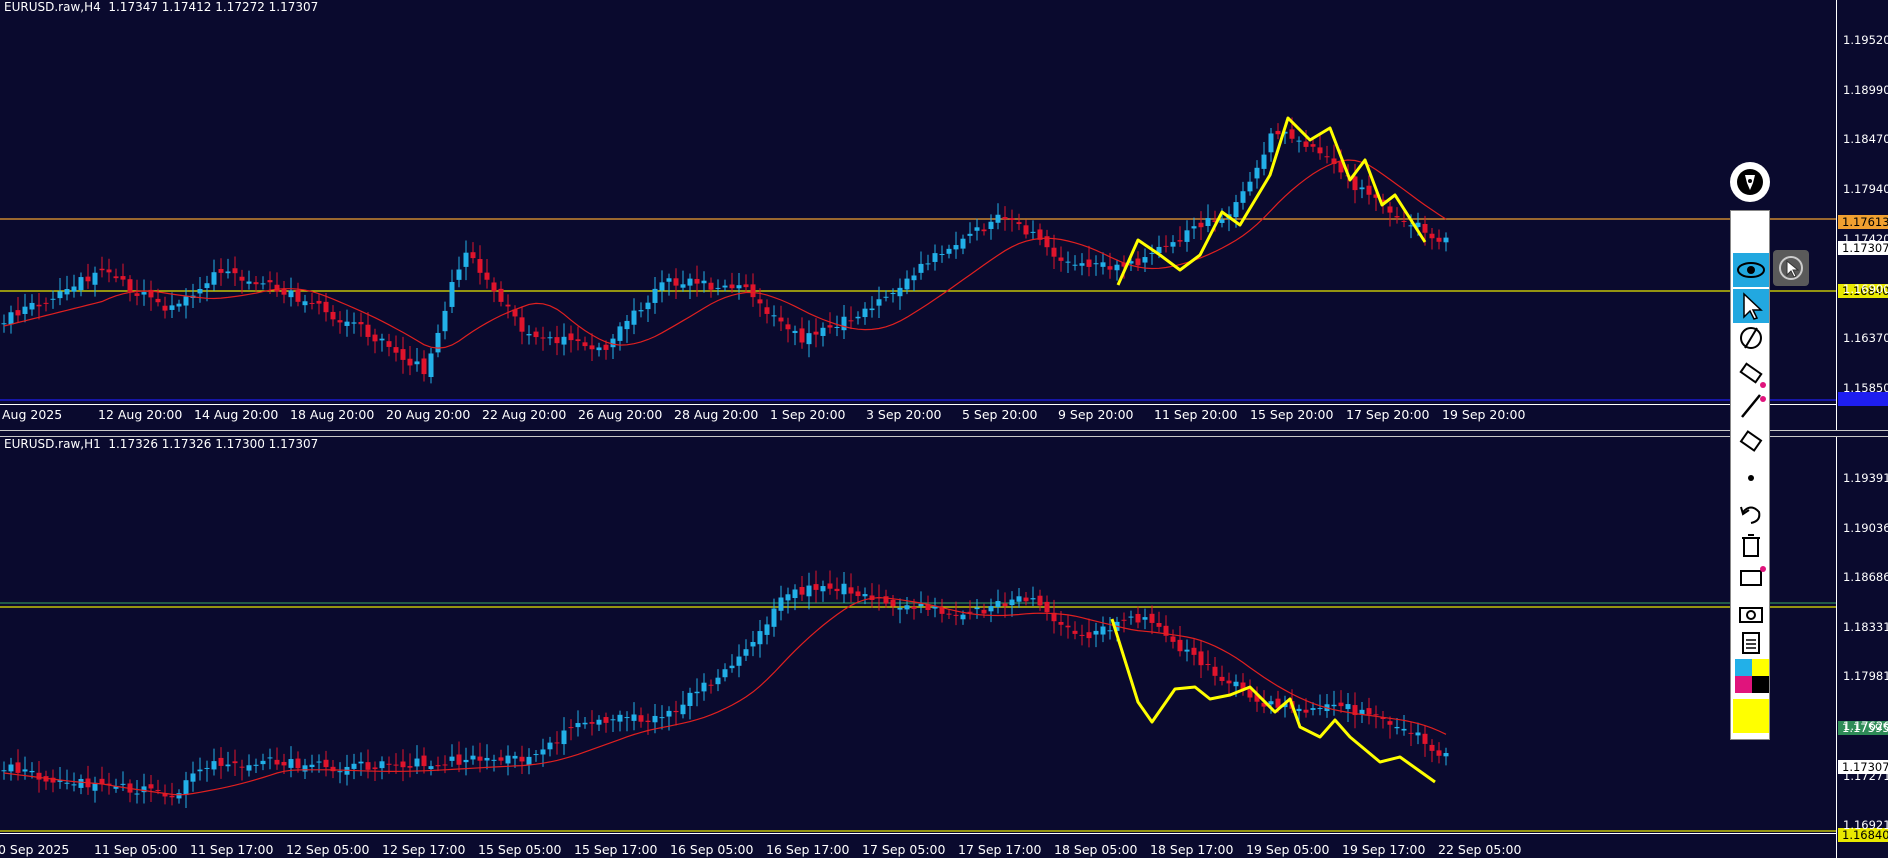  I want to click on toolbar-button-camera, so click(1751, 614).